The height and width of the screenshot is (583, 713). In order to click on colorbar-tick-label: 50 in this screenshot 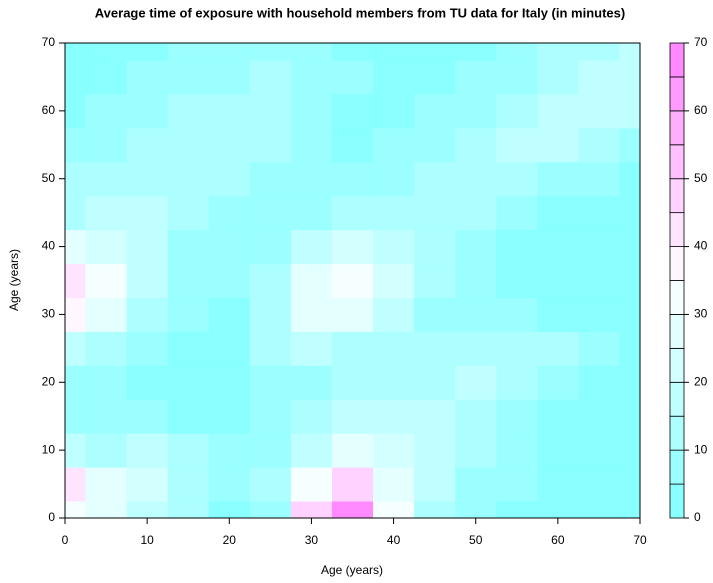, I will do `click(701, 178)`.